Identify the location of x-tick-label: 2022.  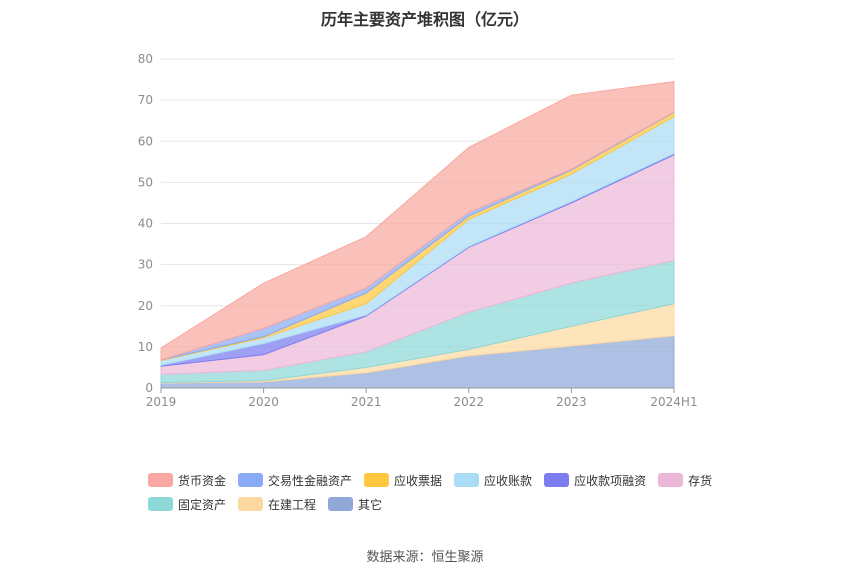
(469, 402).